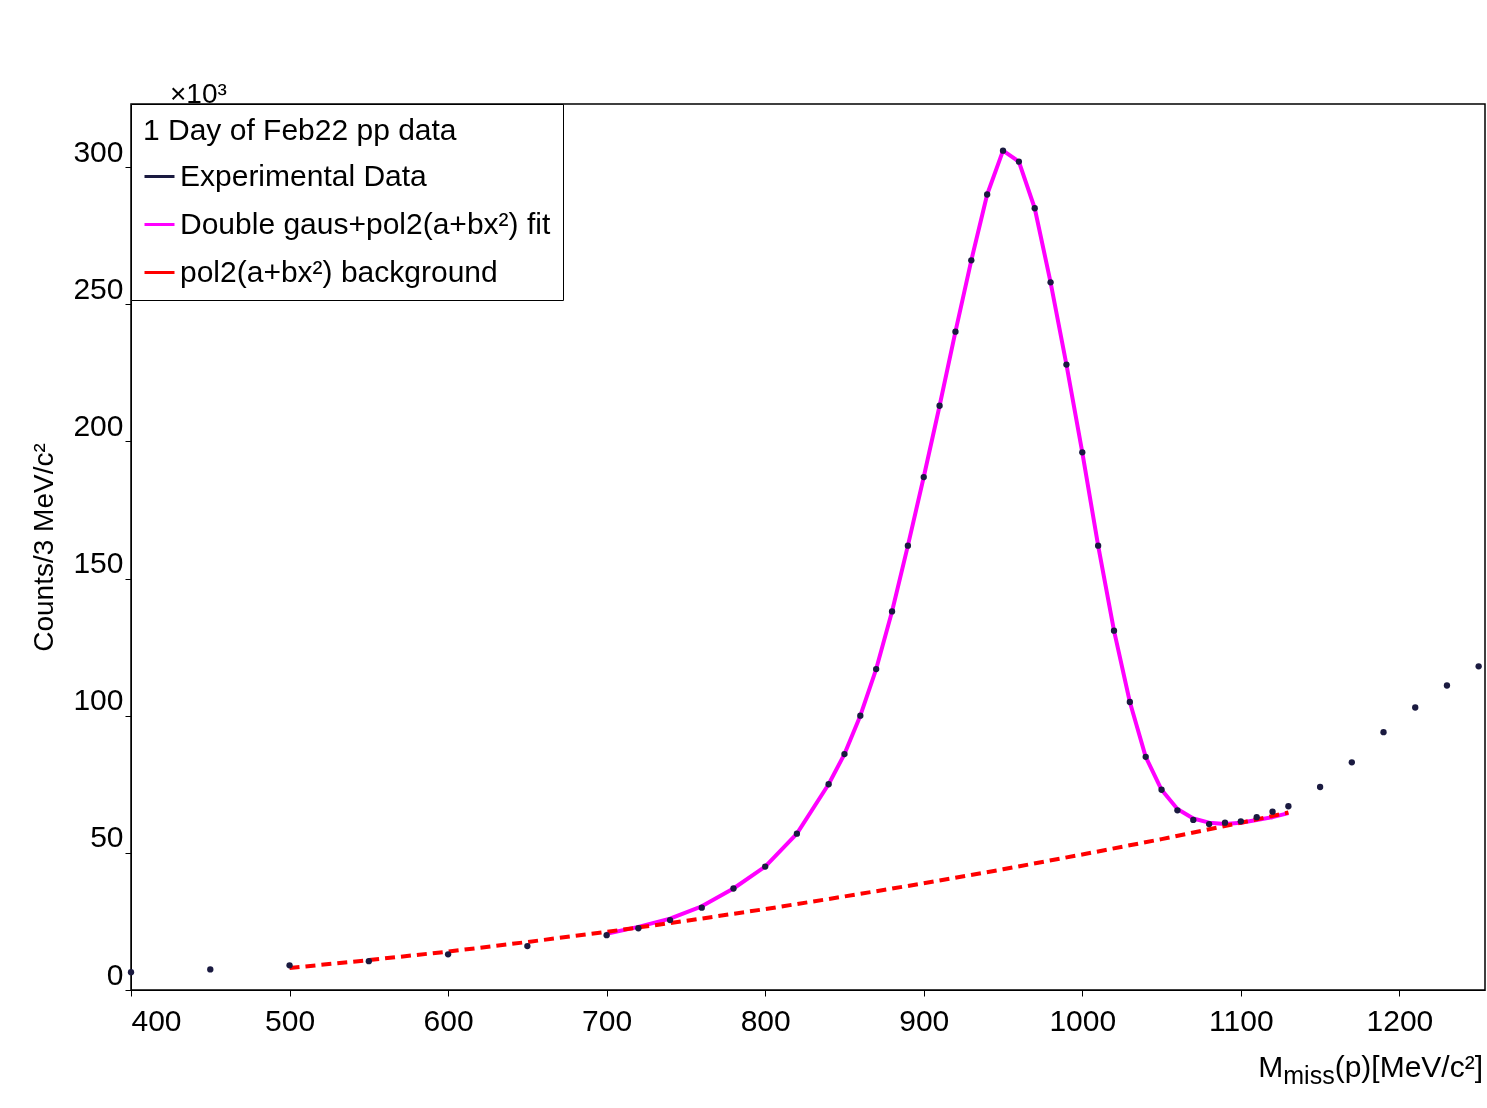 Image resolution: width=1487 pixels, height=1108 pixels. Describe the element at coordinates (107, 837) in the screenshot. I see `y-tick-label: 50` at that location.